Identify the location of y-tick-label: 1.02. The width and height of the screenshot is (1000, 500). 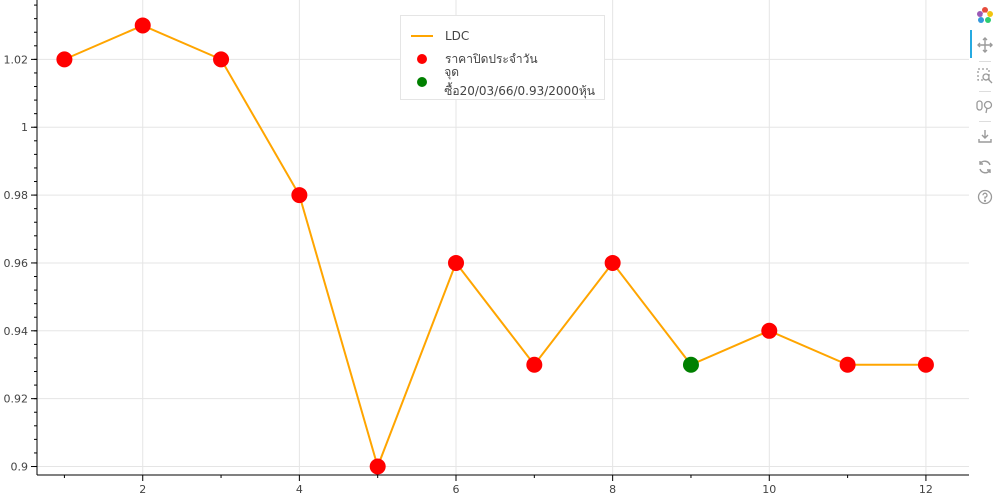
(16, 59).